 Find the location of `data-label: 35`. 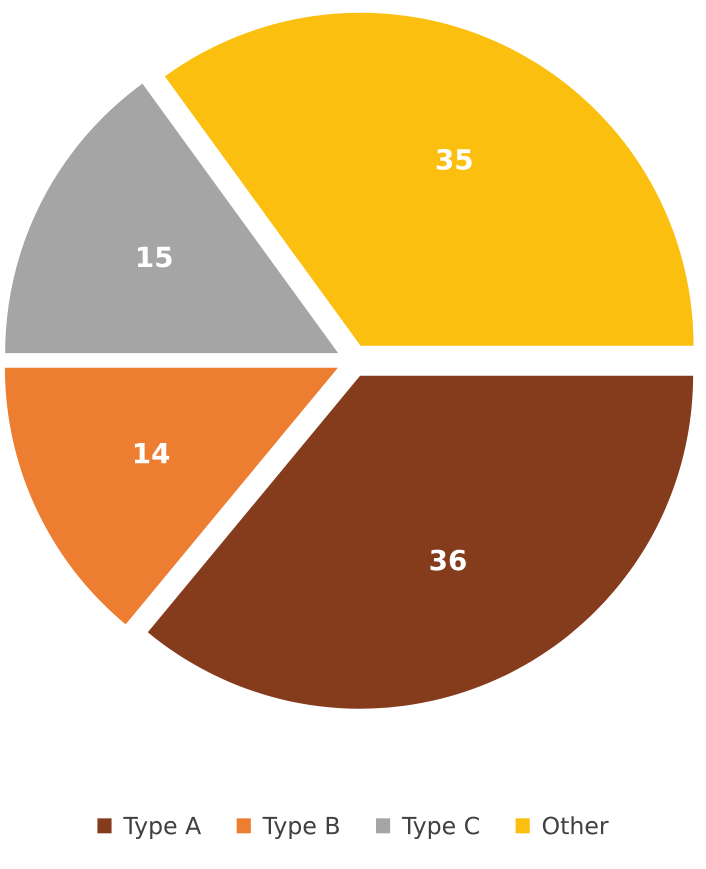

data-label: 35 is located at coordinates (454, 159).